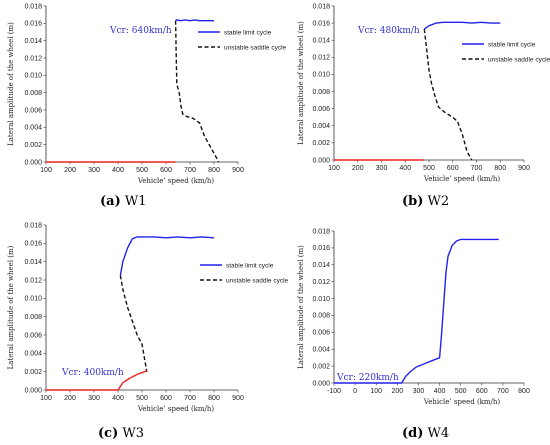 The height and width of the screenshot is (445, 550). Describe the element at coordinates (92, 373) in the screenshot. I see `vcr-annotation: Vcr: 400km/h` at that location.